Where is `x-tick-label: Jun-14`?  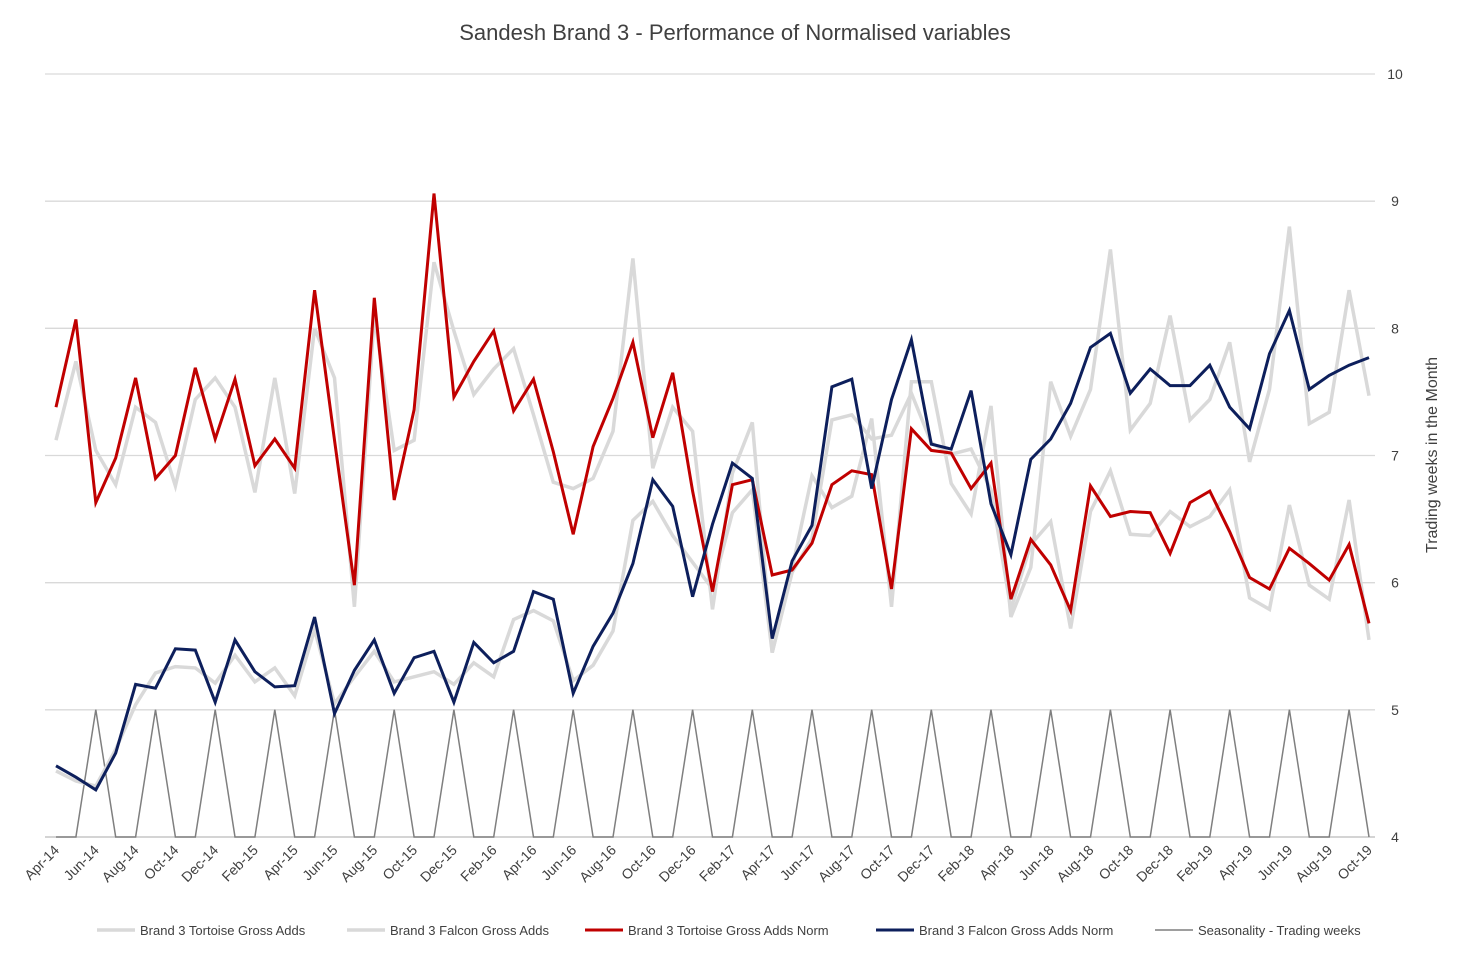 x-tick-label: Jun-14 is located at coordinates (81, 863).